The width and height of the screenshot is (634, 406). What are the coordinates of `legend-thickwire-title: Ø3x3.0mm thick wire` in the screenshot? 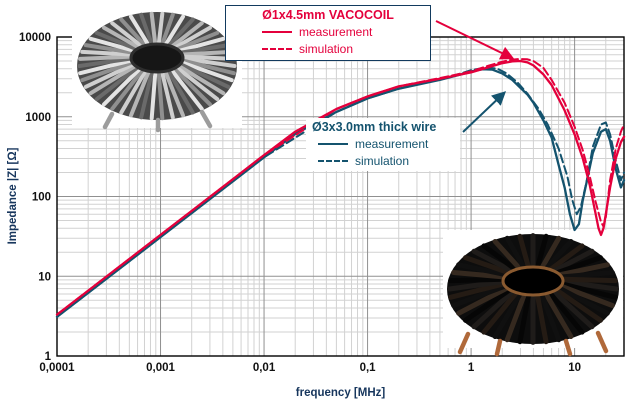 It's located at (374, 127).